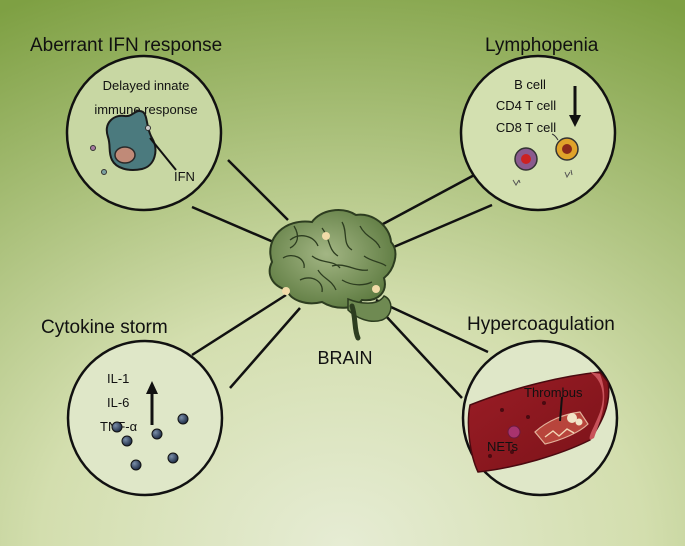 This screenshot has height=546, width=685. Describe the element at coordinates (150, 442) in the screenshot. I see `cytokine-particles` at that location.